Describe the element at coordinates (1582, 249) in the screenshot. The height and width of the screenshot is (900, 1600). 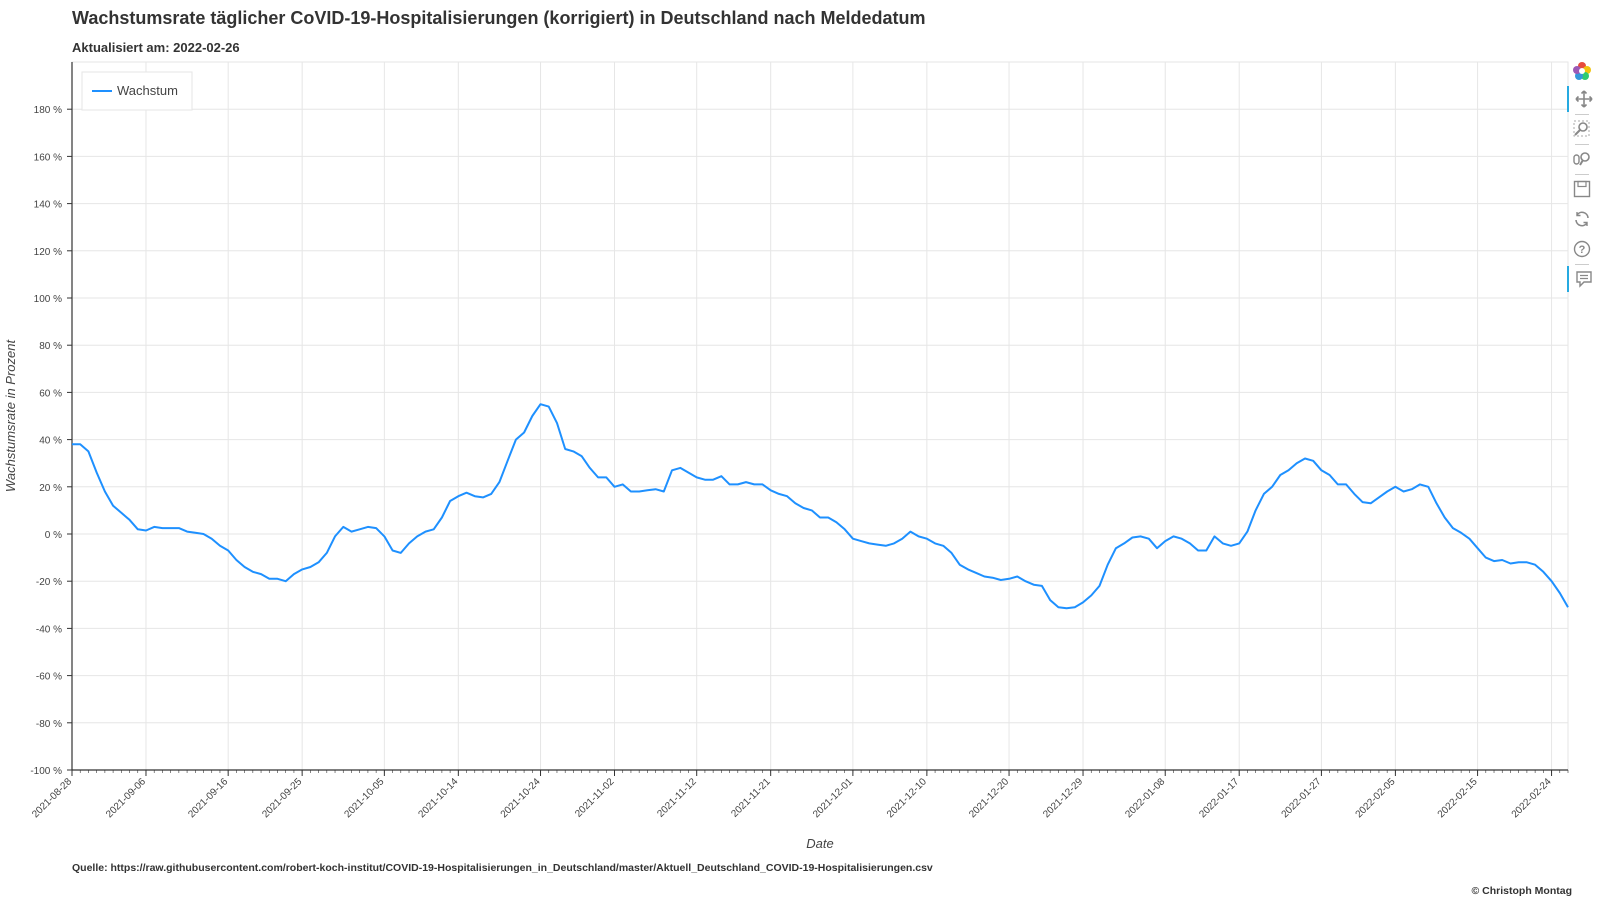
I see `help-tool: ?` at that location.